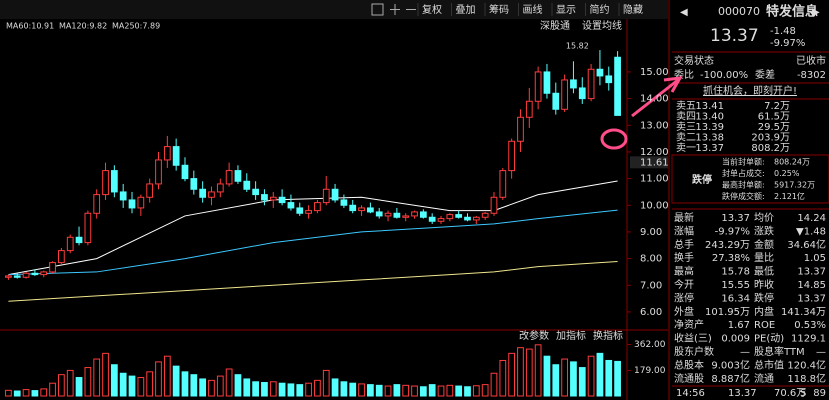  Describe the element at coordinates (709, 106) in the screenshot. I see `book-price: 13.41` at that location.